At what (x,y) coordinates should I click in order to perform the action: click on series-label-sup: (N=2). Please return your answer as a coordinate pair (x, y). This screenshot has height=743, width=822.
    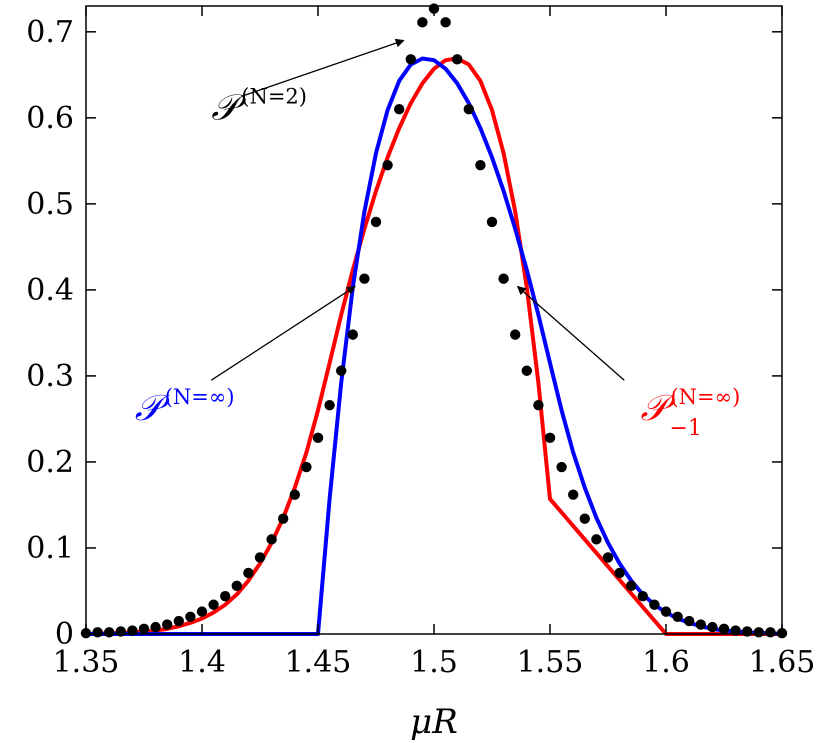
    Looking at the image, I should click on (274, 97).